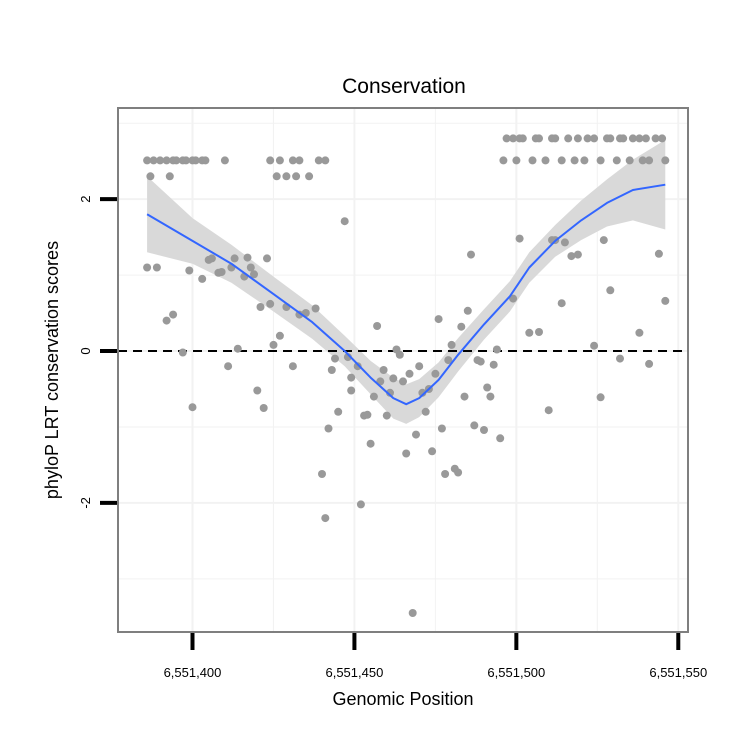 The width and height of the screenshot is (750, 750). What do you see at coordinates (435, 656) in the screenshot?
I see `x-axis: 6,551,400 6,551,450 6,551,500 6,551,550` at bounding box center [435, 656].